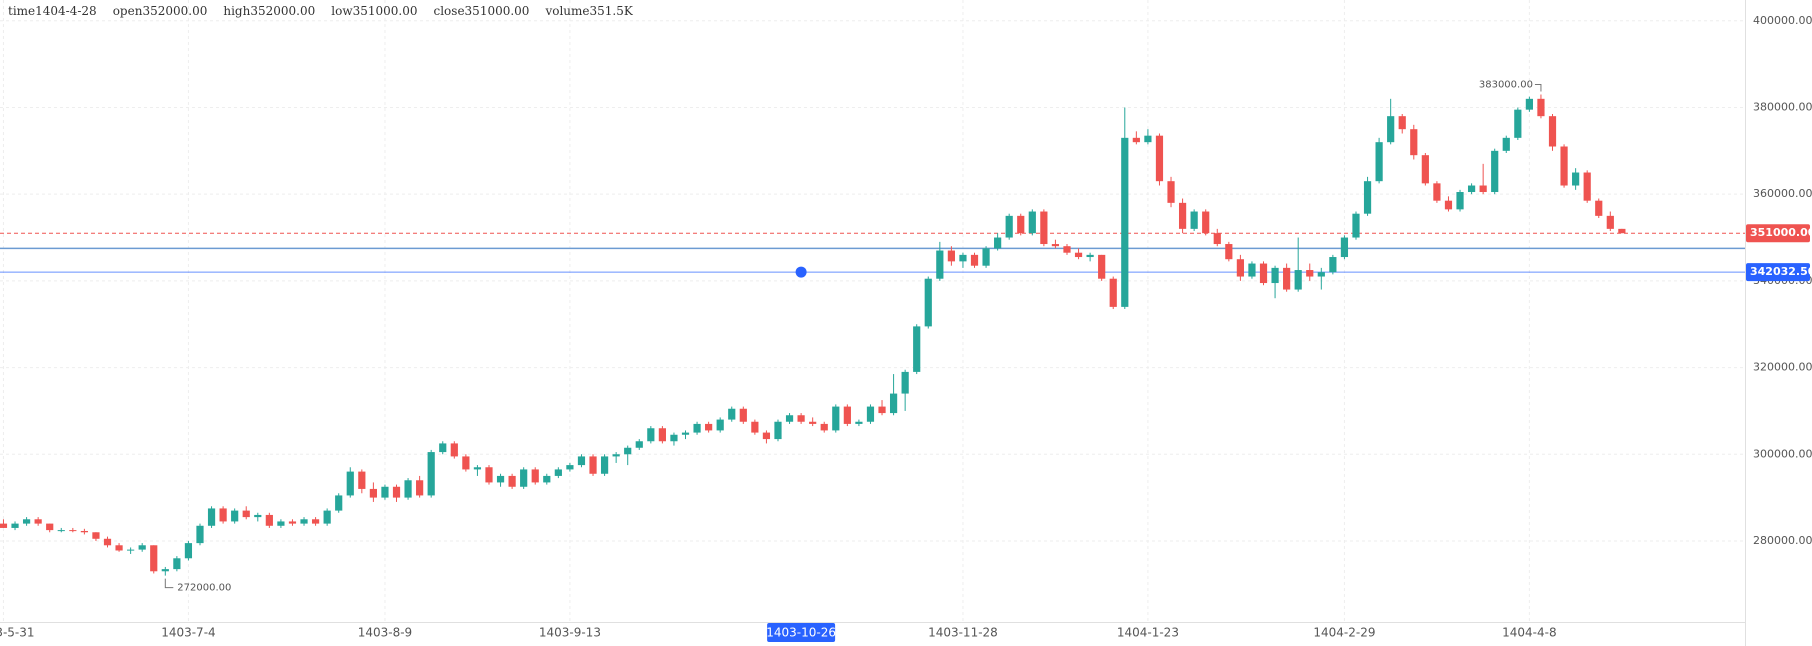 The width and height of the screenshot is (1812, 646). Describe the element at coordinates (963, 633) in the screenshot. I see `x-tick-label: 1403-11-28` at that location.